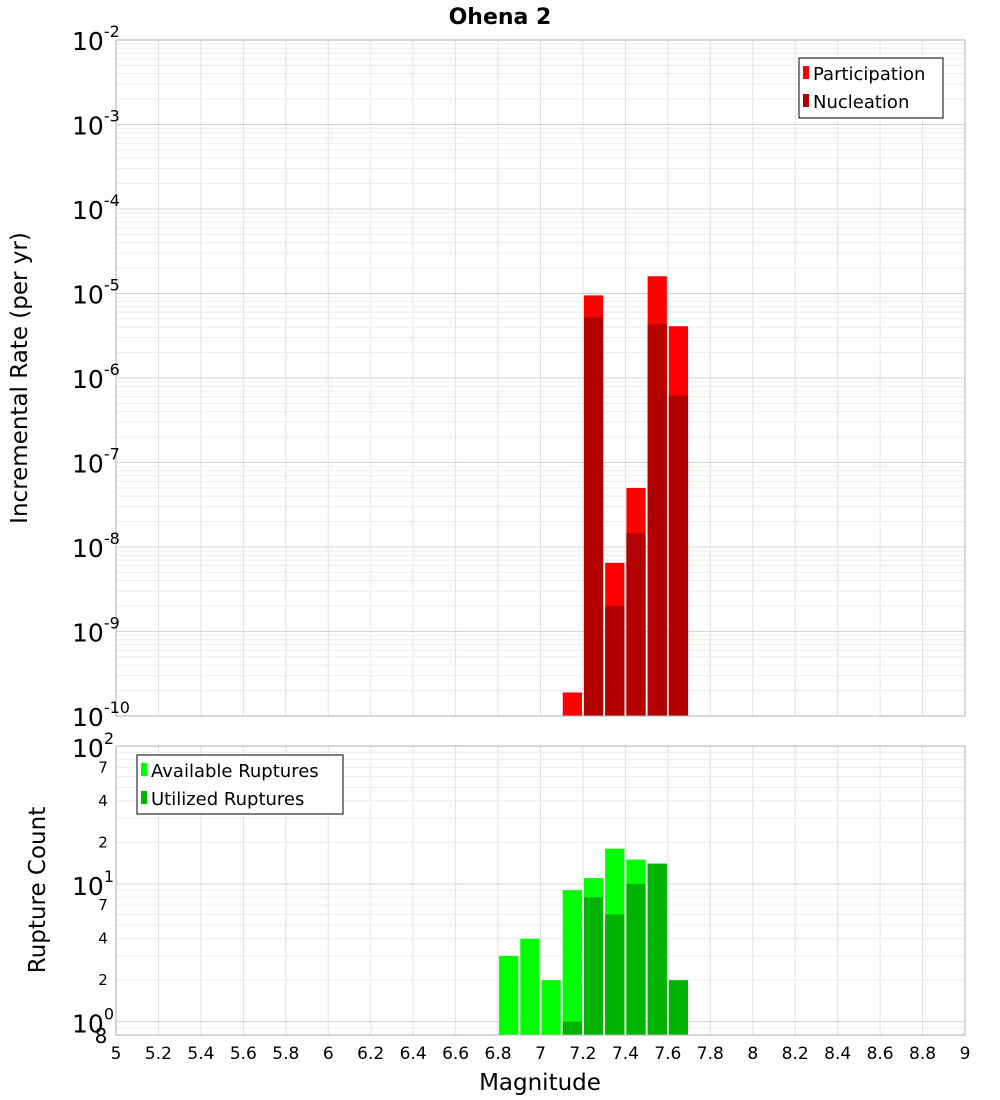 The height and width of the screenshot is (1100, 1000). Describe the element at coordinates (540, 1054) in the screenshot. I see `x-tick-label: 7` at that location.